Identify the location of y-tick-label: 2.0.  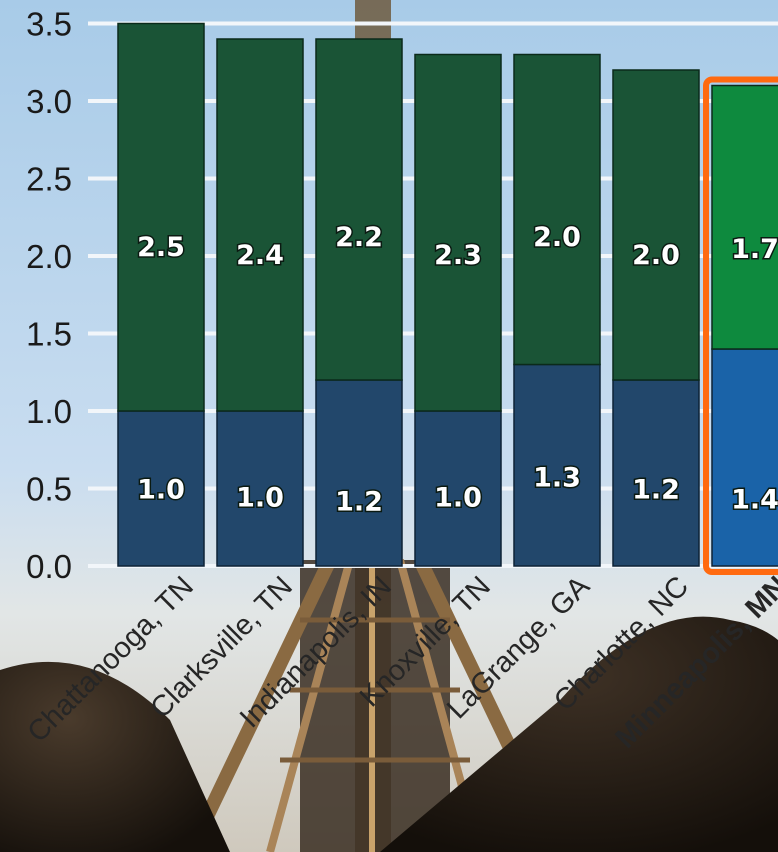
(49, 256).